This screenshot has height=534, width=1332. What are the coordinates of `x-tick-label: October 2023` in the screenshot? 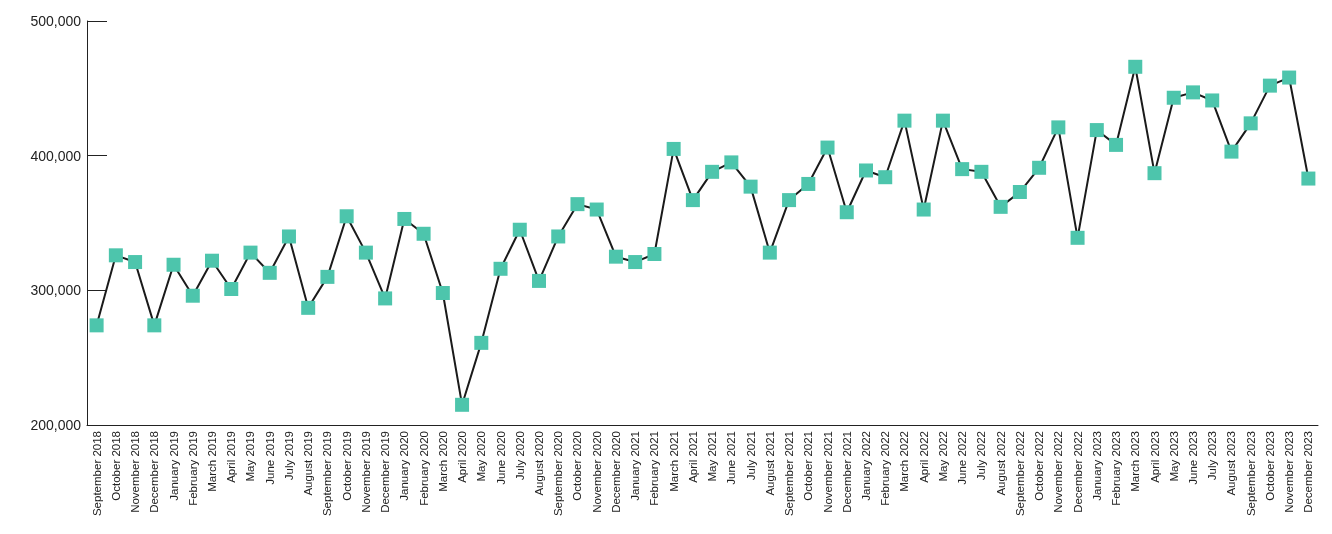 It's located at (1269, 466).